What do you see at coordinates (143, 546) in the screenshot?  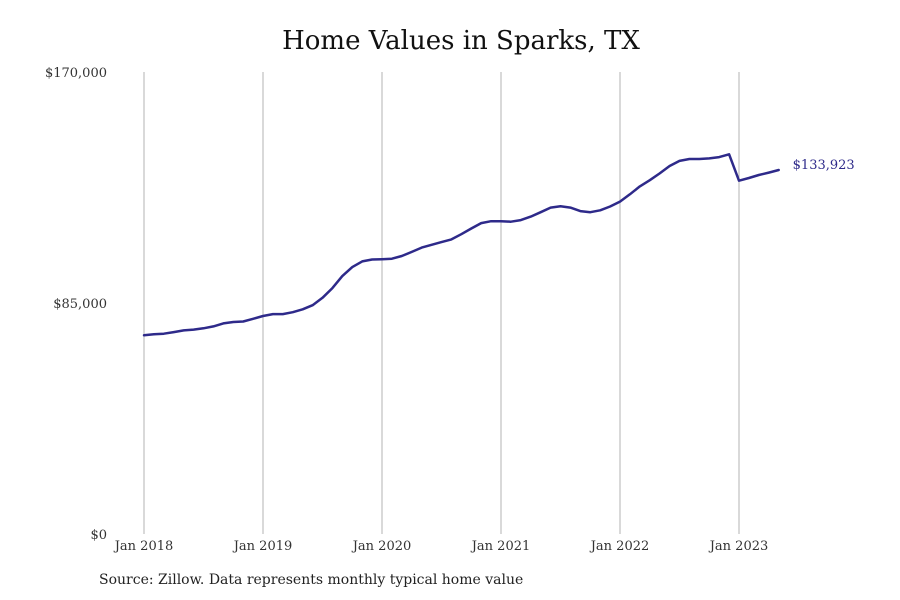 I see `x-tick-label: Jan 2018` at bounding box center [143, 546].